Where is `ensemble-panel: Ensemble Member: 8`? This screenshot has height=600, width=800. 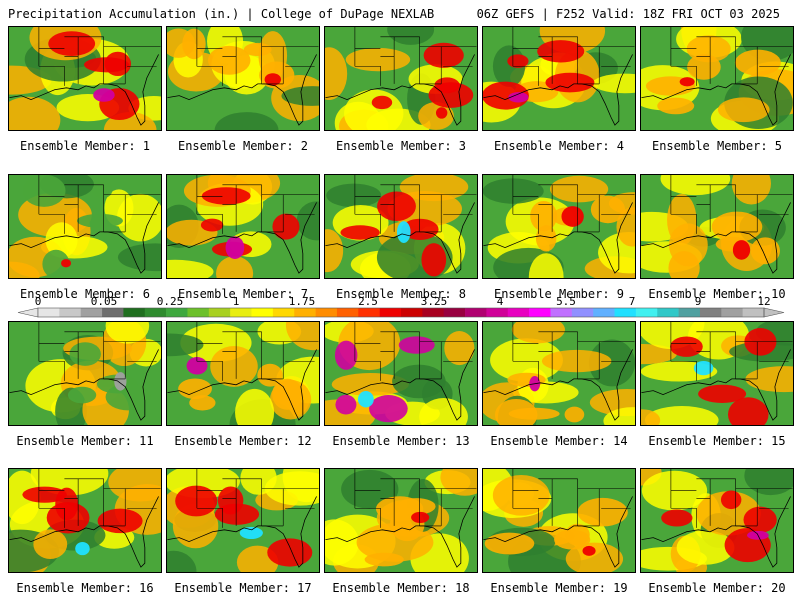 ensemble-panel: Ensemble Member: 8 is located at coordinates (401, 237).